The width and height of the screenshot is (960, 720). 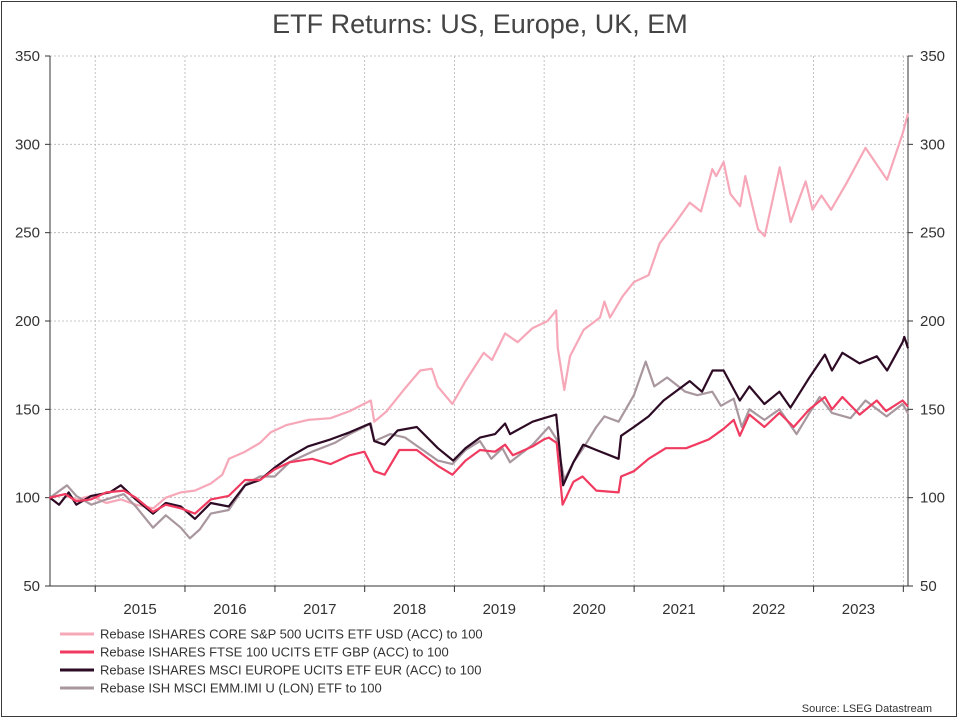 I want to click on source-note: Source: LSEG Datastream, so click(x=867, y=709).